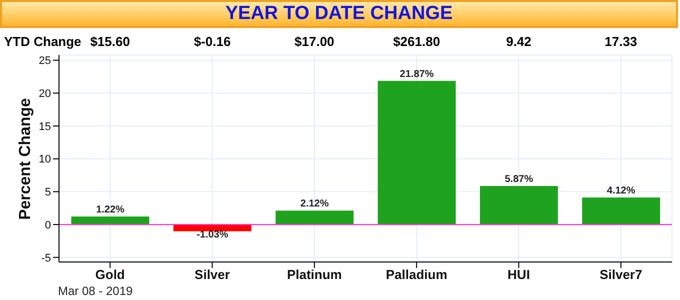 The height and width of the screenshot is (300, 680). I want to click on y-tick-label: 10, so click(44, 160).